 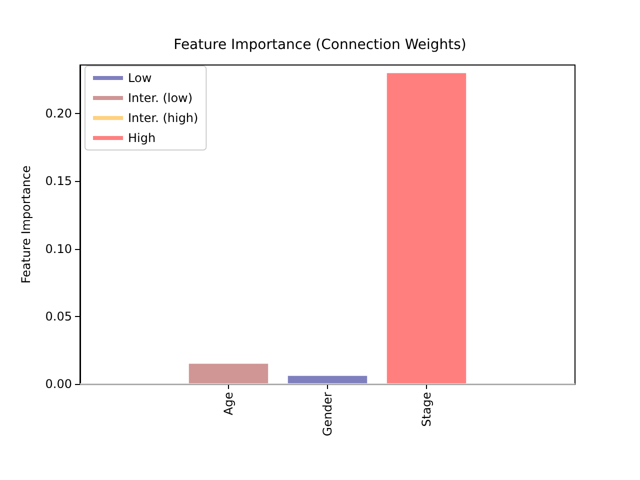 I want to click on legend-label: Inter. (high), so click(x=163, y=118).